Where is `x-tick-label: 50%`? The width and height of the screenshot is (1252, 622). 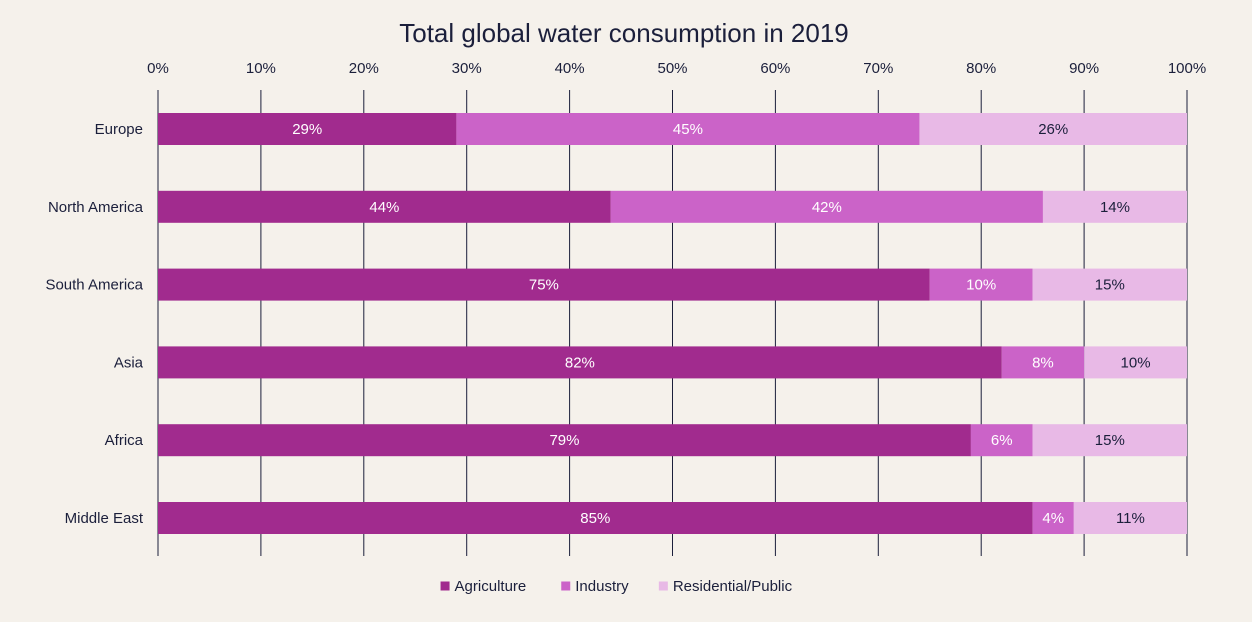 x-tick-label: 50% is located at coordinates (672, 68).